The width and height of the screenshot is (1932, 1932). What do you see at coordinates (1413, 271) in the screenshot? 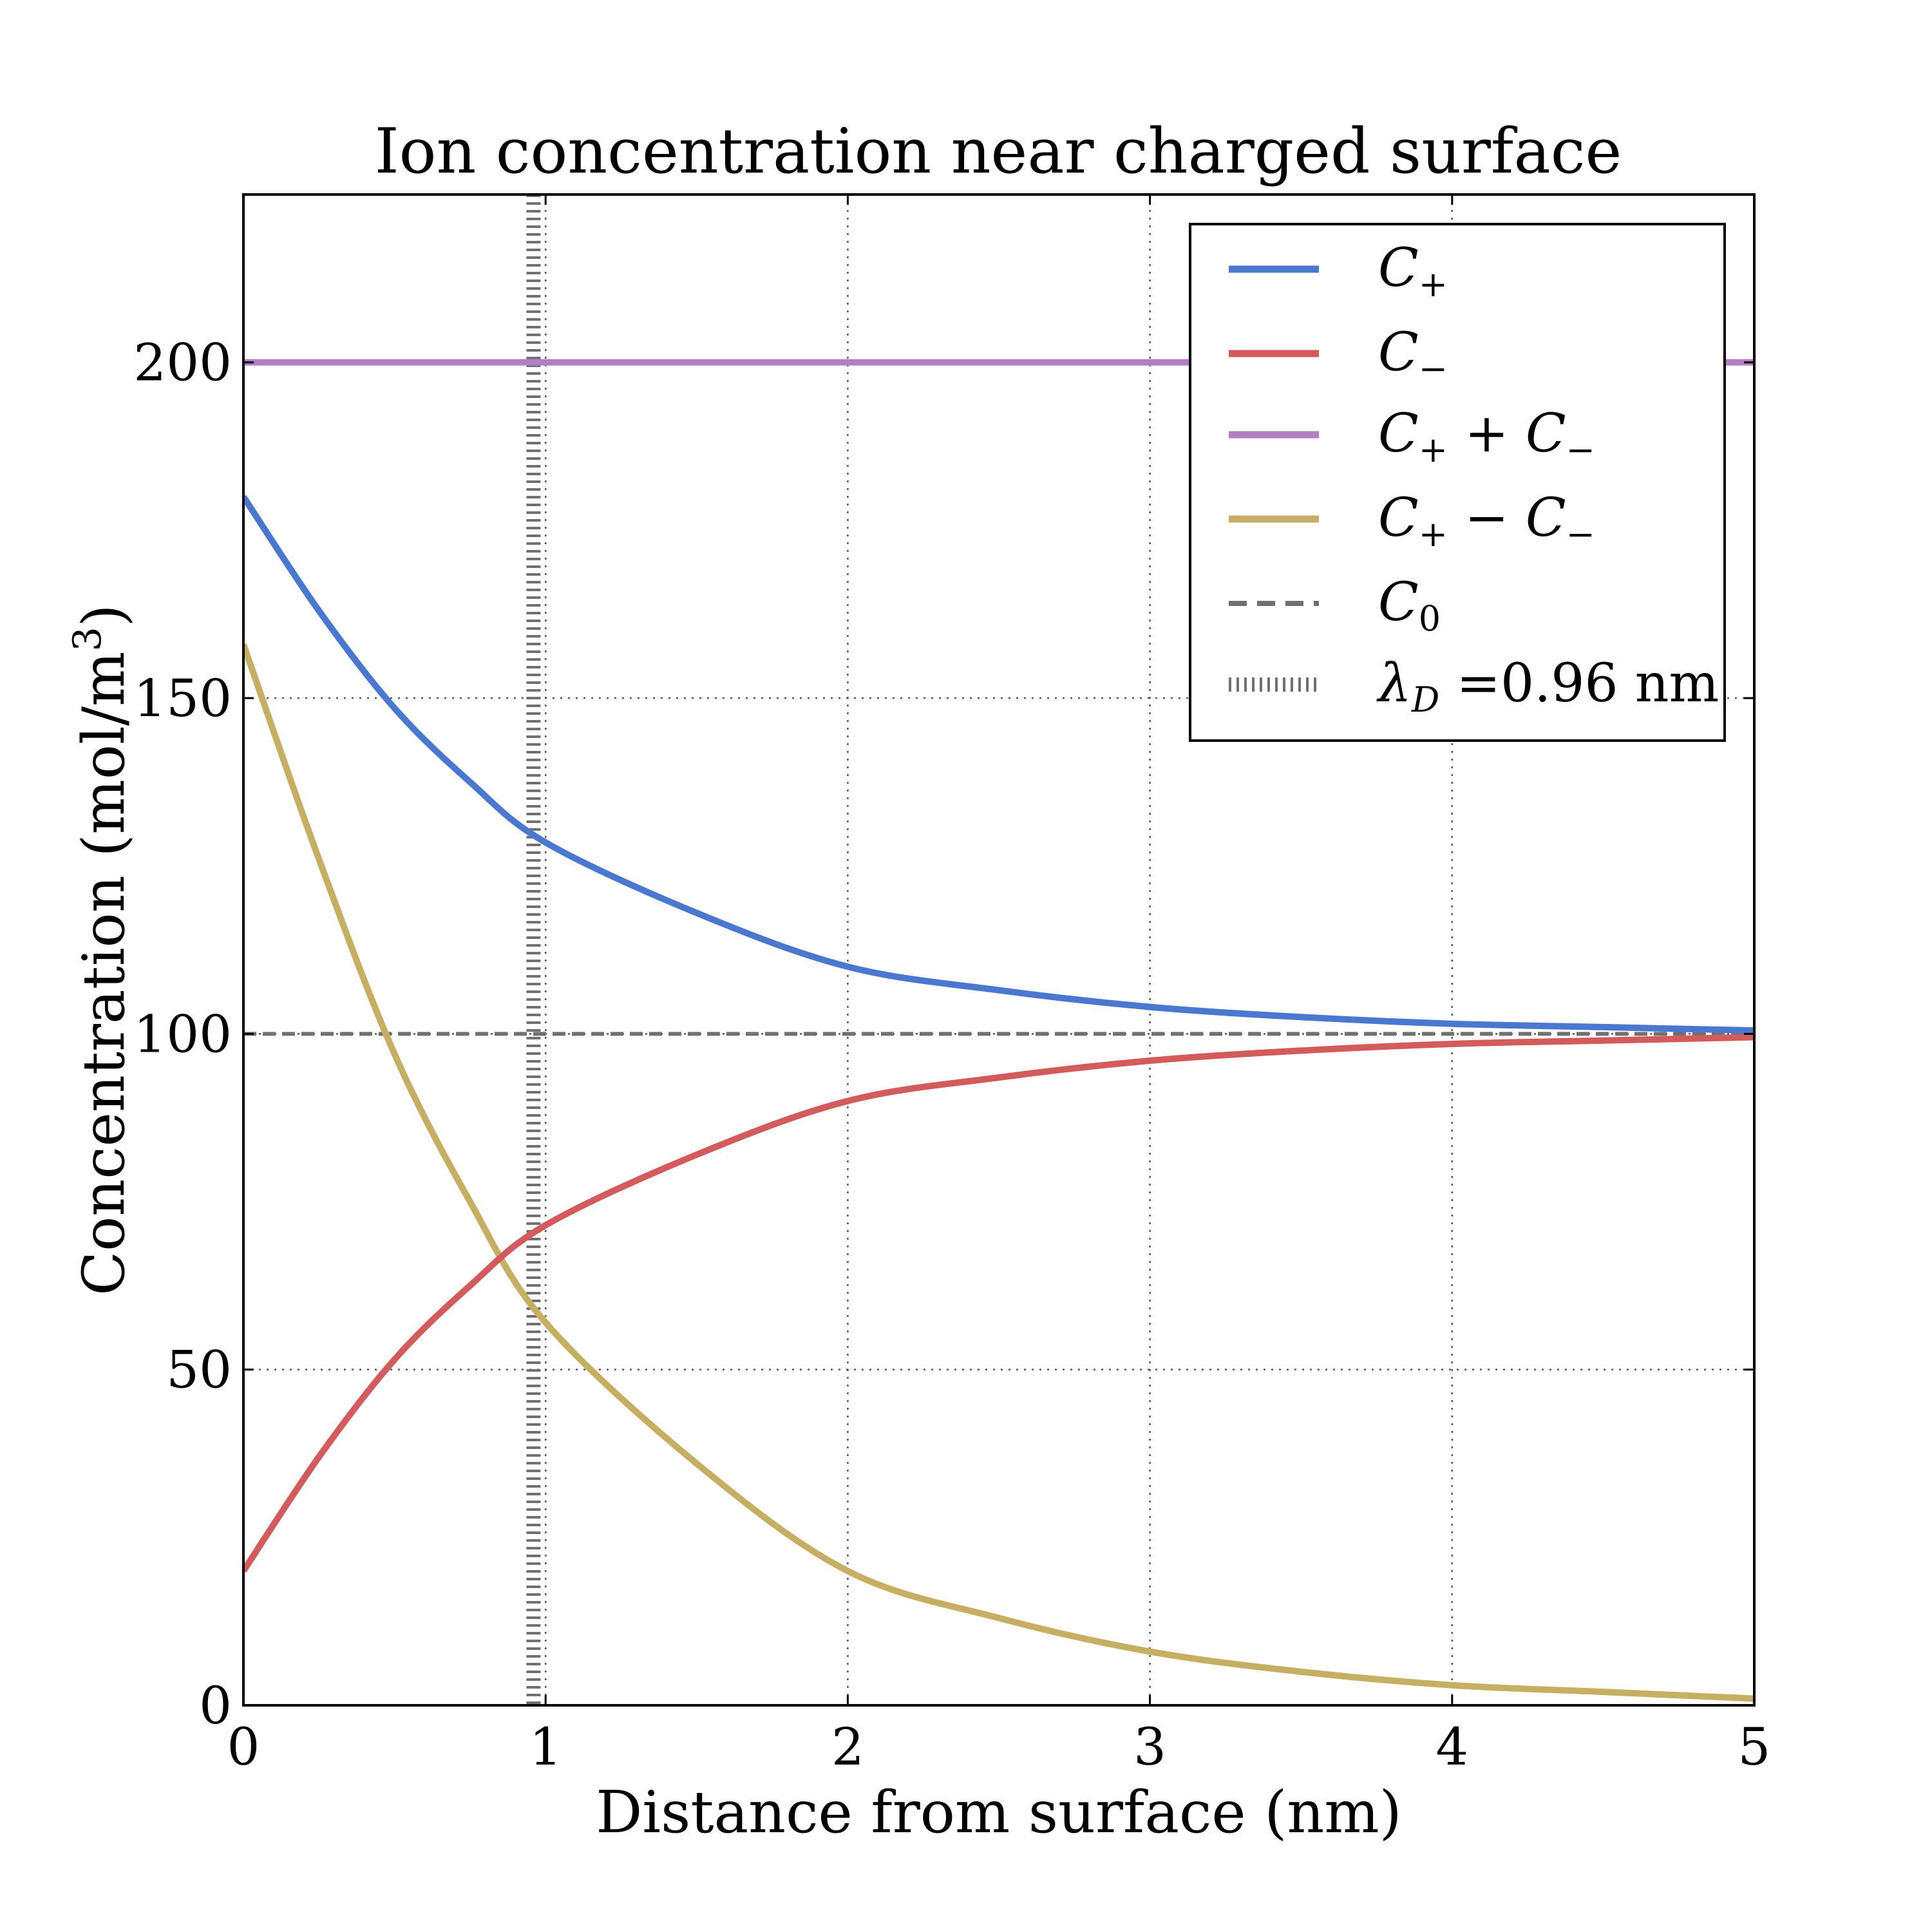
I see `legend-label-c-plus: C+` at bounding box center [1413, 271].